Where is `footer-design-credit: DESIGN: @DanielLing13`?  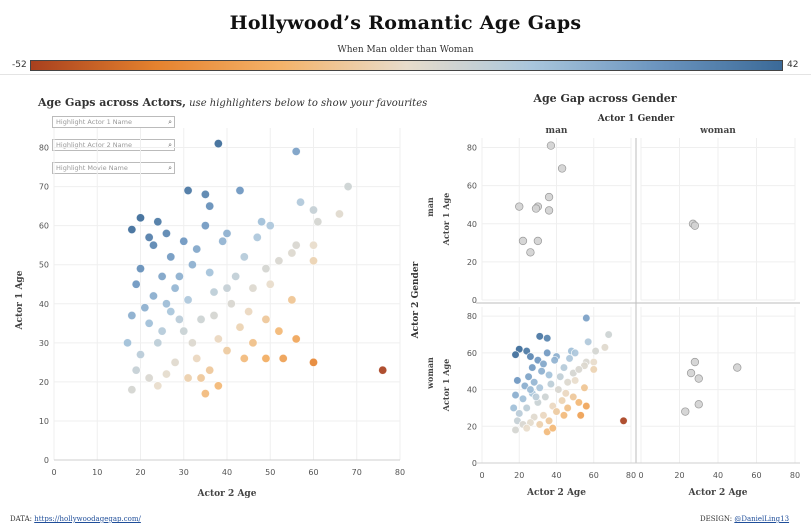
footer-design-credit: DESIGN: @DanielLing13 is located at coordinates (744, 519).